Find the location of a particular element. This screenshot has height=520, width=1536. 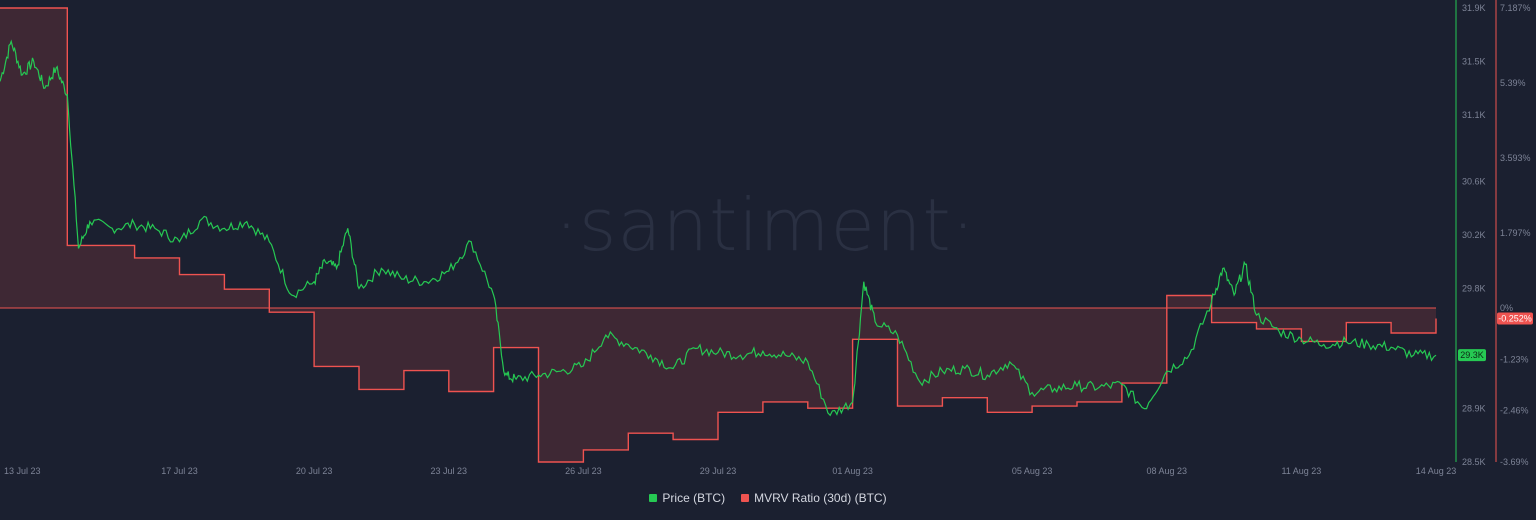

left-tick-label: 31.1K is located at coordinates (1474, 115).